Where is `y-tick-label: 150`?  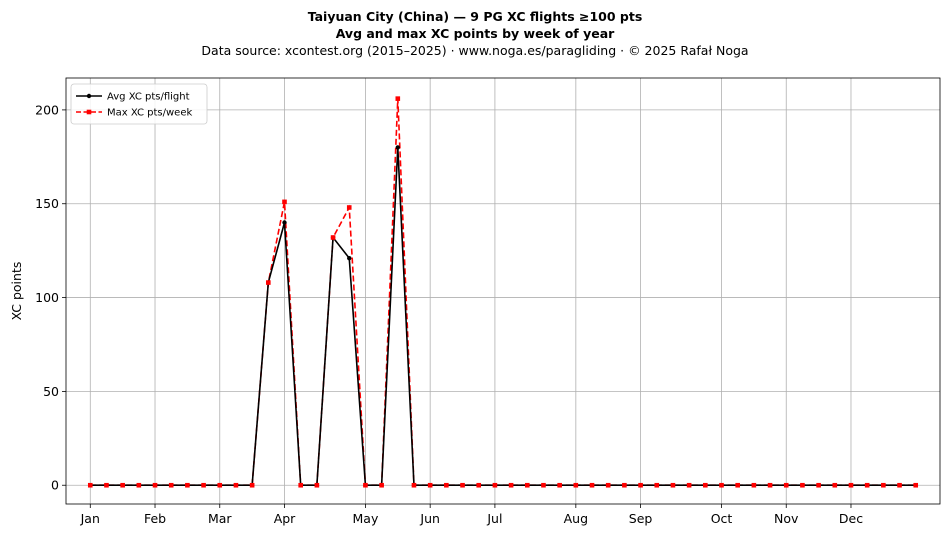
y-tick-label: 150 is located at coordinates (47, 203).